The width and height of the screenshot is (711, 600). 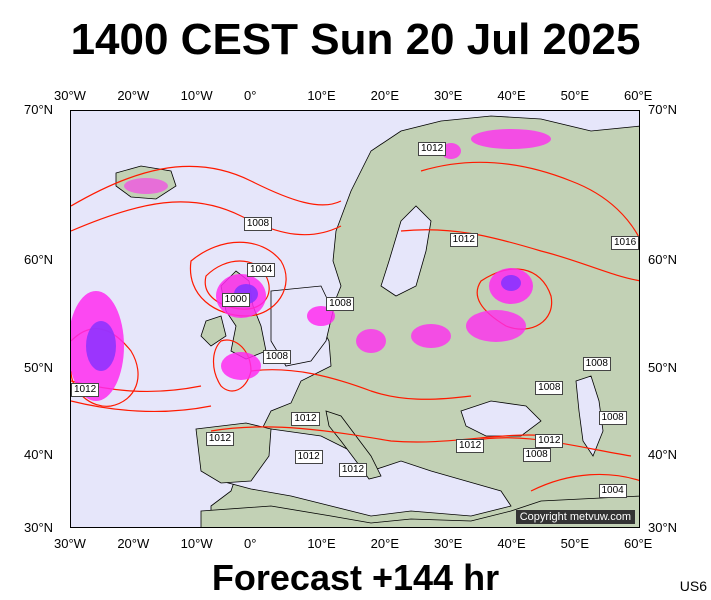 I want to click on italy, so click(x=353, y=445).